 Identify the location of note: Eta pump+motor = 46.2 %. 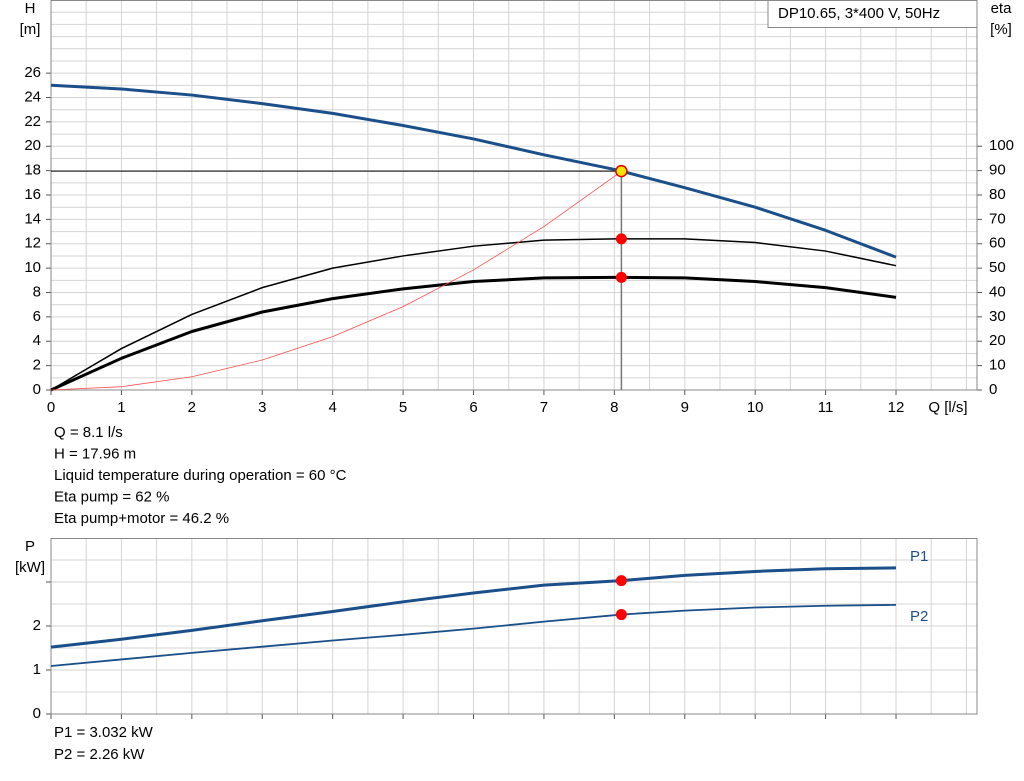
(141, 518).